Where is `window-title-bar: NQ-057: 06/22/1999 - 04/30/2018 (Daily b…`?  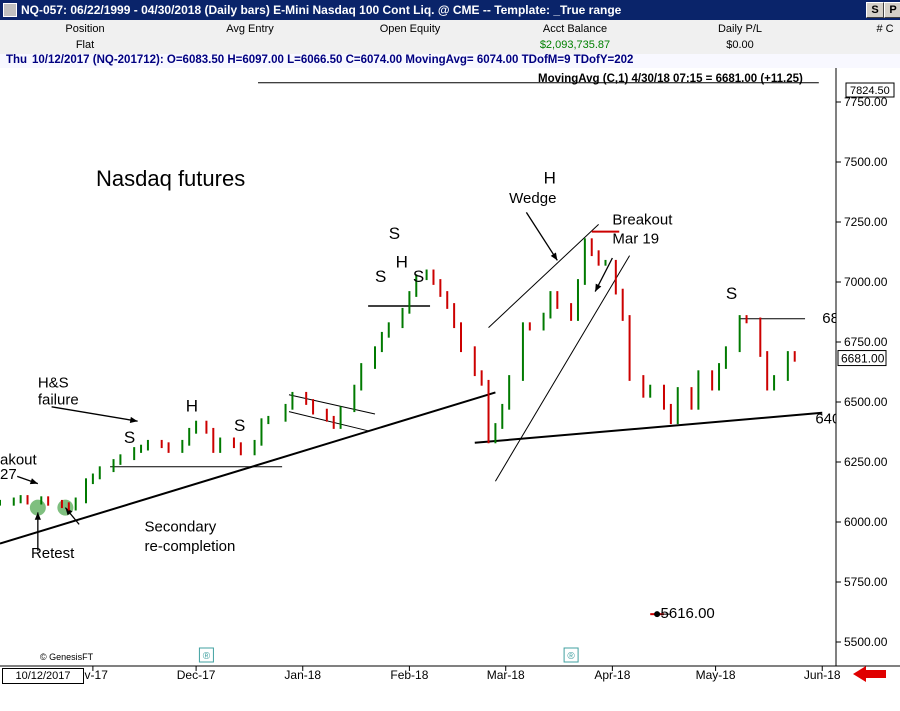 window-title-bar: NQ-057: 06/22/1999 - 04/30/2018 (Daily b… is located at coordinates (450, 10).